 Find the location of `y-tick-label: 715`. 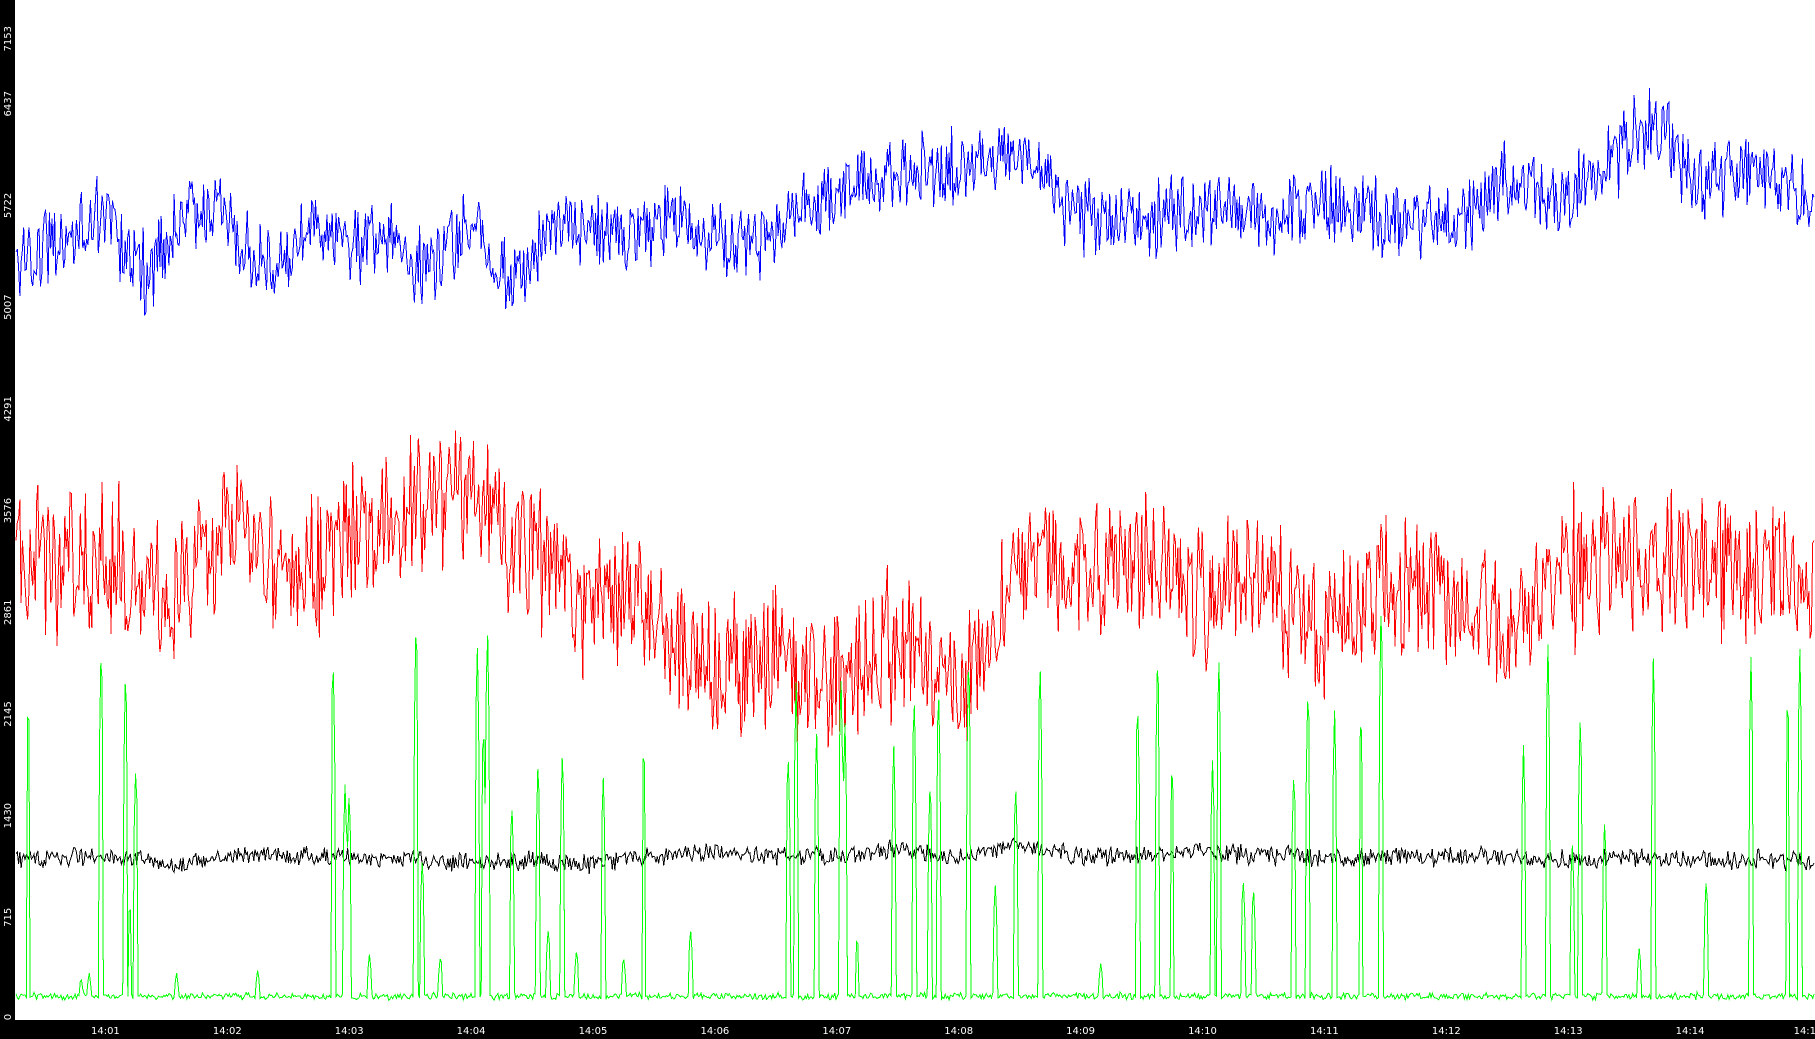

y-tick-label: 715 is located at coordinates (8, 917).